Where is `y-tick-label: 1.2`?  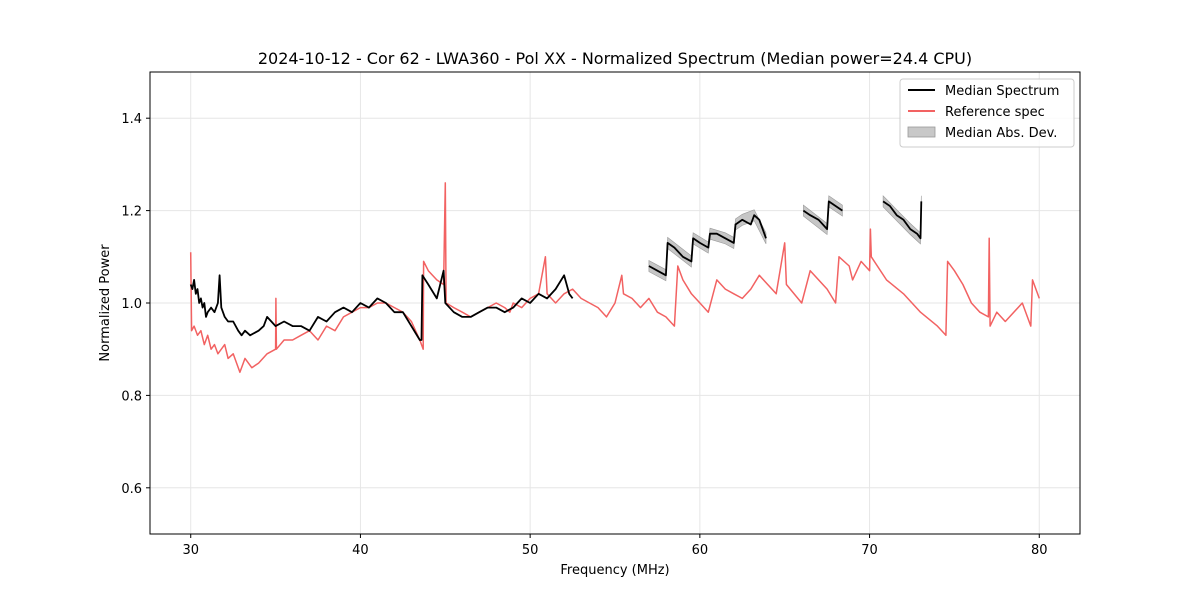 y-tick-label: 1.2 is located at coordinates (131, 212).